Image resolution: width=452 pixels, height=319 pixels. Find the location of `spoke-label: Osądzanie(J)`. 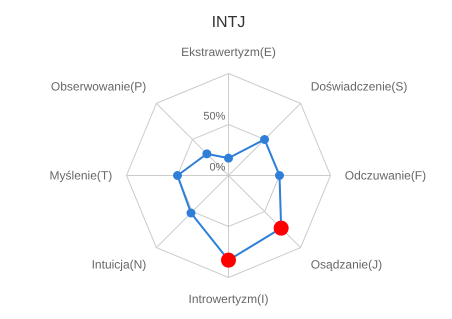

spoke-label: Osądzanie(J) is located at coordinates (346, 265).